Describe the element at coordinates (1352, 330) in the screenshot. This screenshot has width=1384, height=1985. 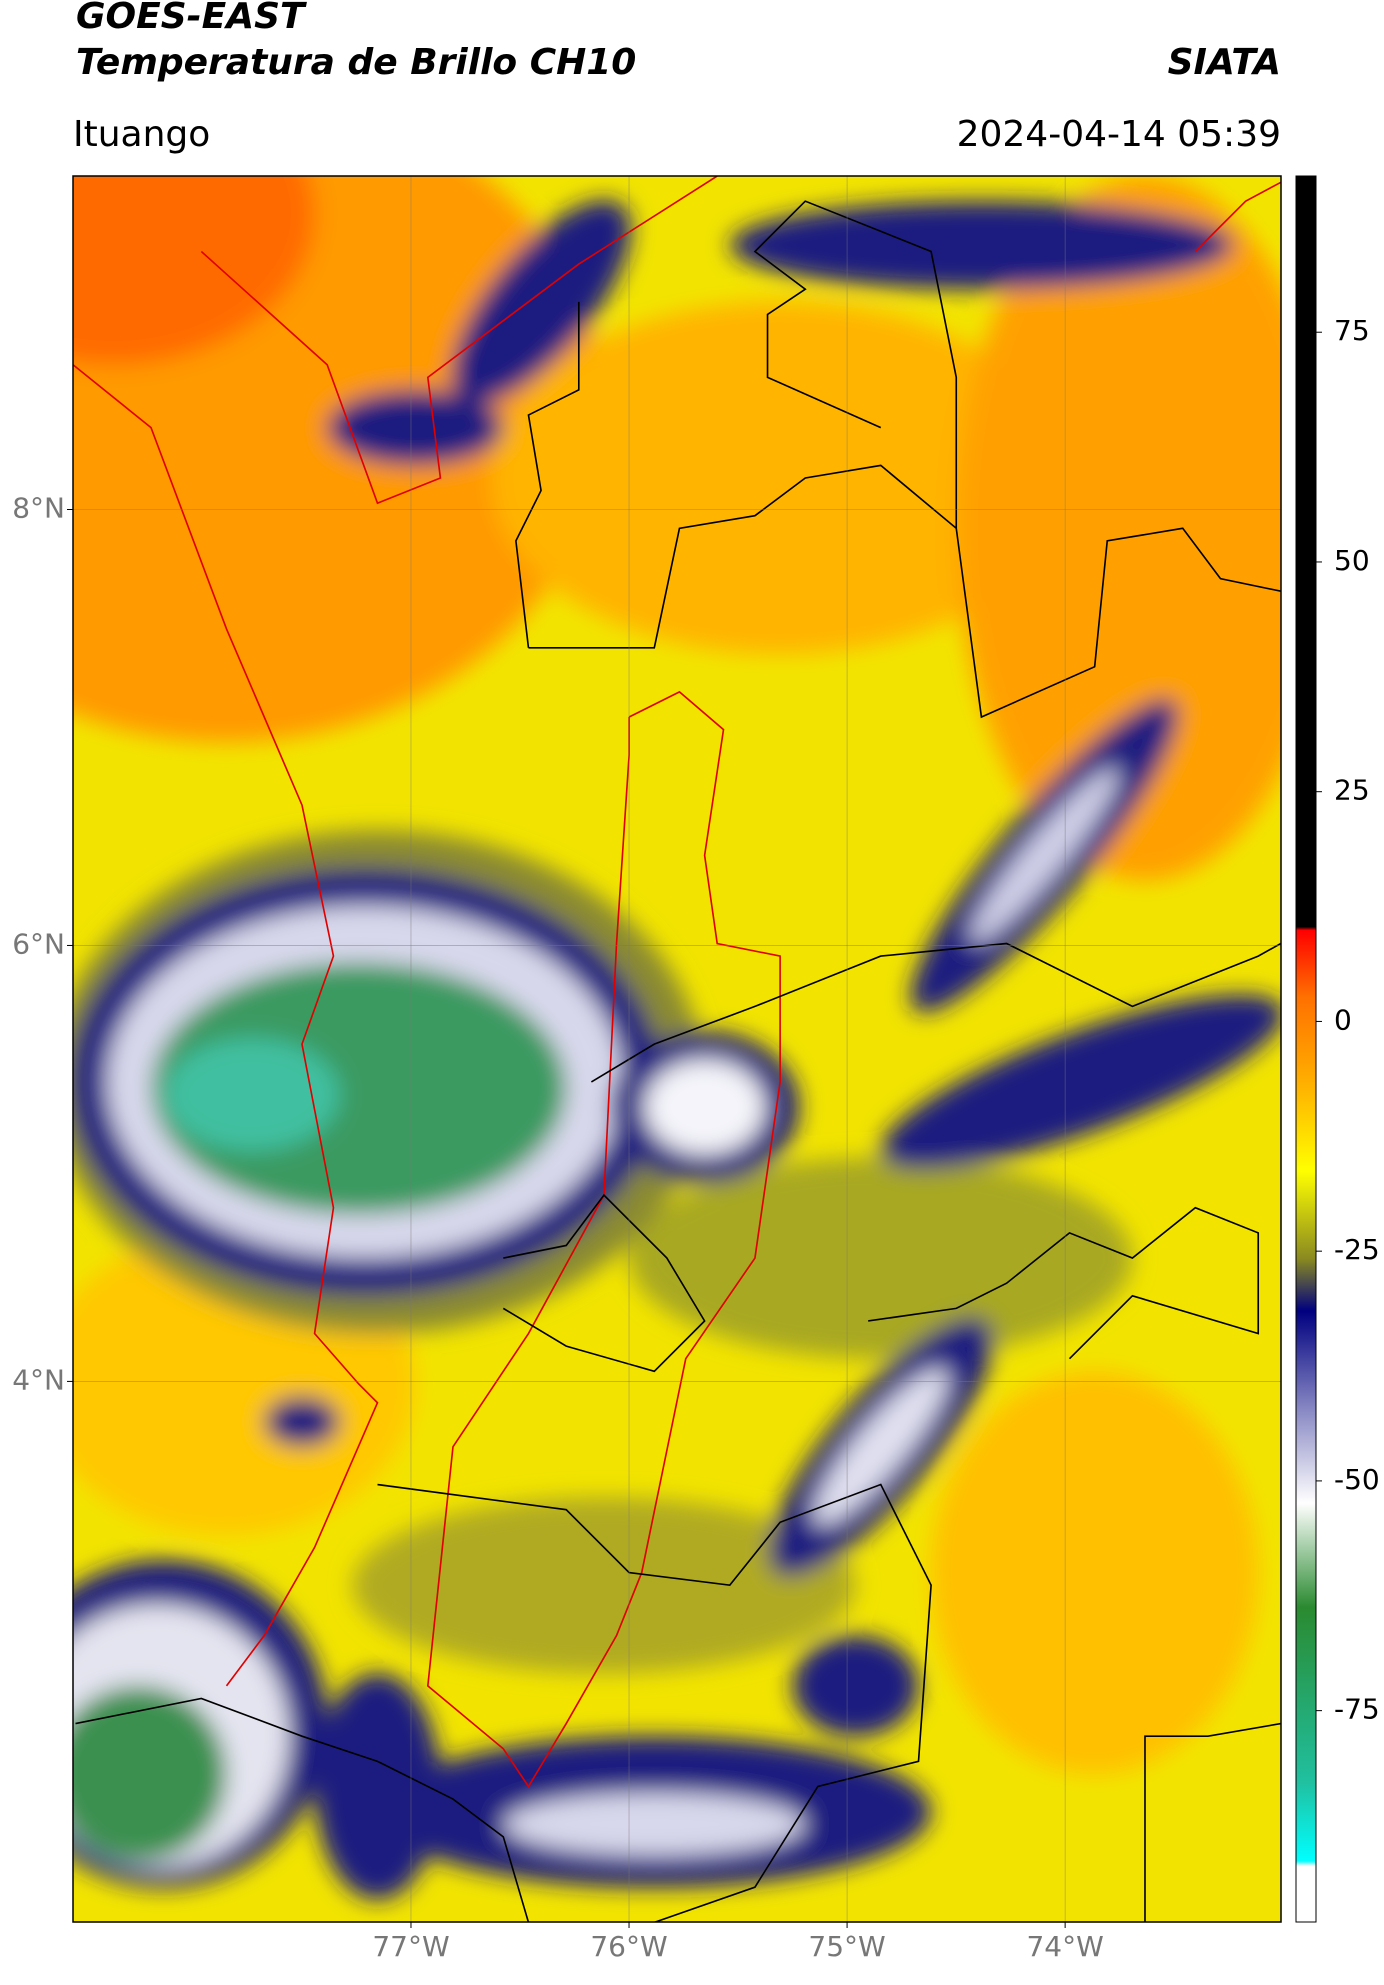
I see `colorbar-tick-label: 75` at that location.